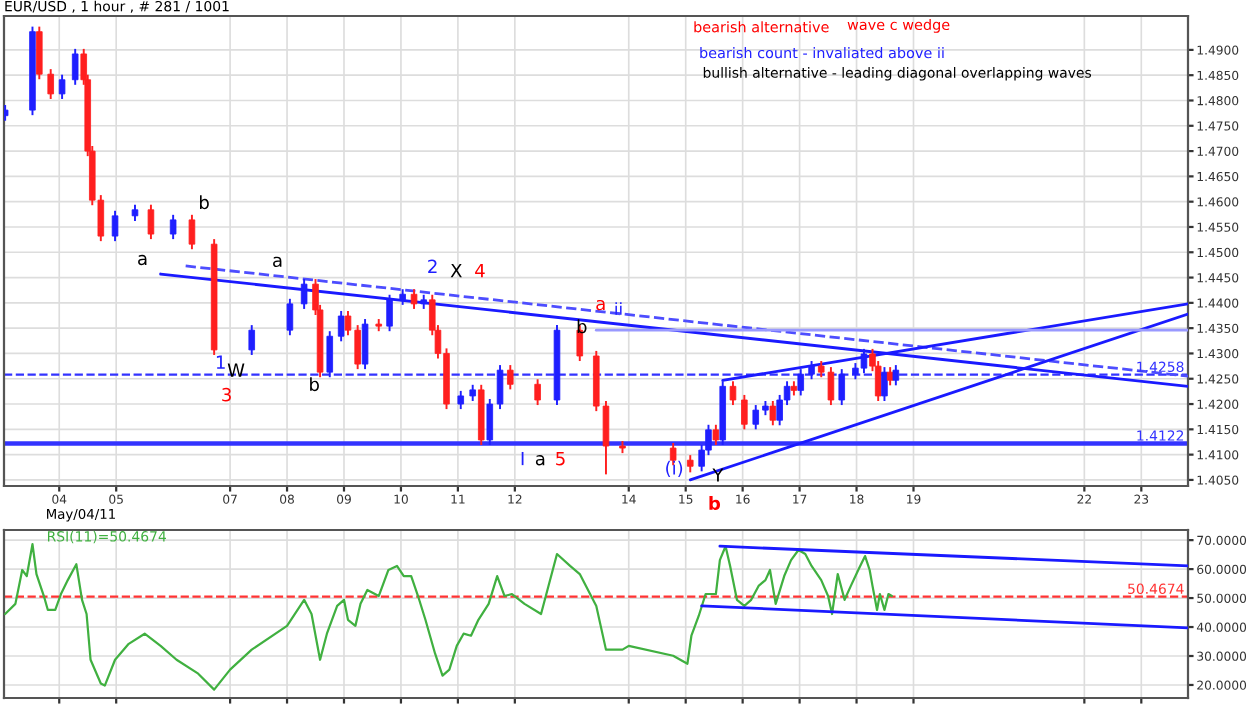 Image resolution: width=1250 pixels, height=704 pixels. Describe the element at coordinates (560, 458) in the screenshot. I see `annotation: 5` at that location.